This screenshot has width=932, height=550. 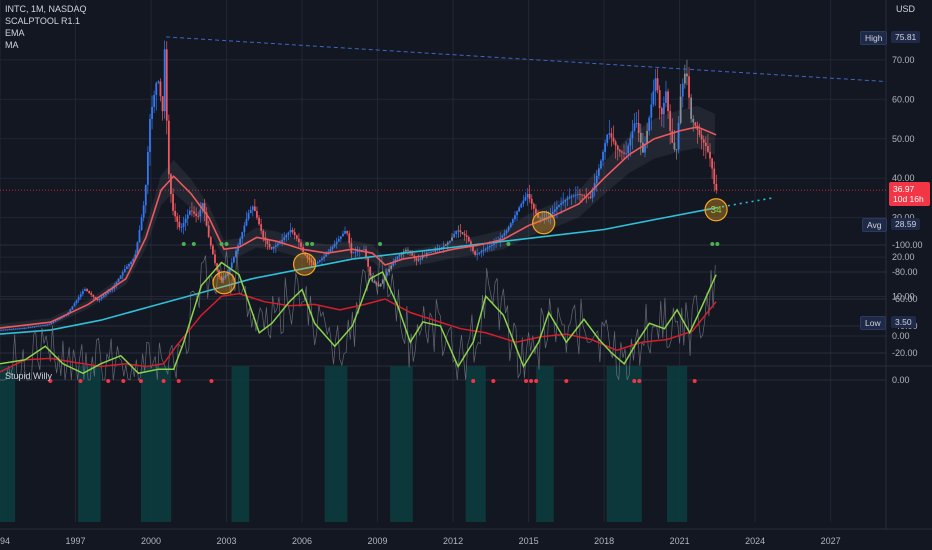 I want to click on price-tick-label: 10.00, so click(x=903, y=297).